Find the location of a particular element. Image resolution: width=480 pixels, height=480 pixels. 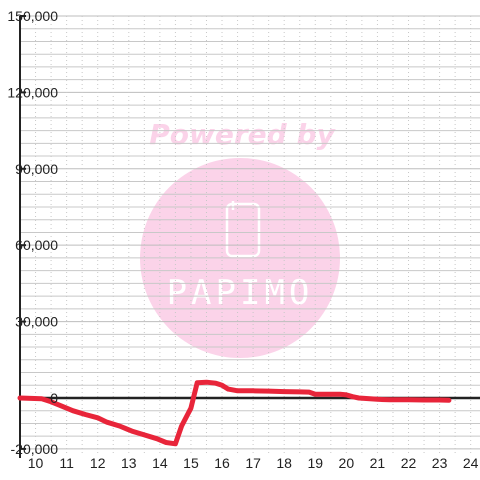

series-line is located at coordinates (234, 413).